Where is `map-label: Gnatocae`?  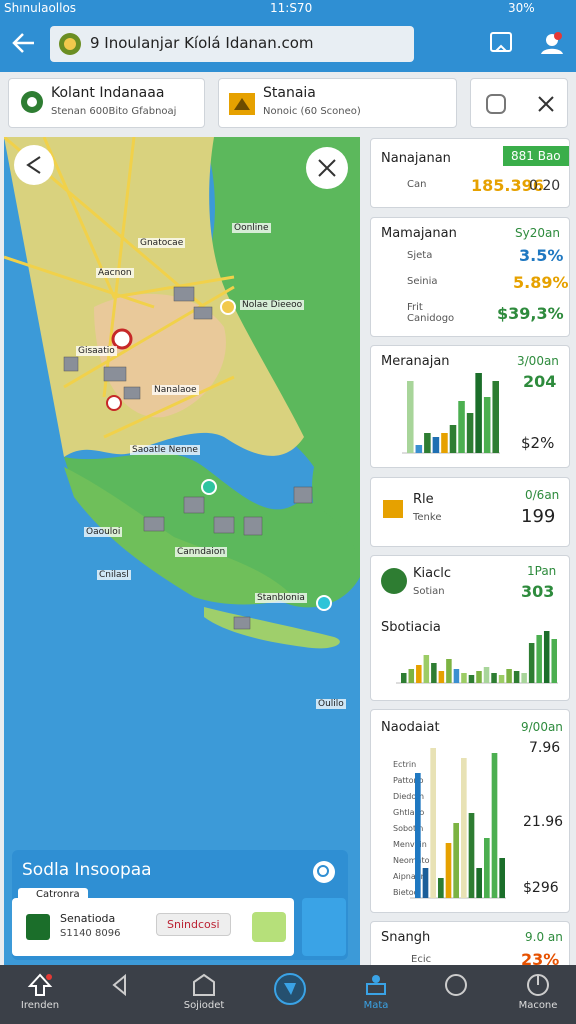
map-label: Gnatocae is located at coordinates (162, 243).